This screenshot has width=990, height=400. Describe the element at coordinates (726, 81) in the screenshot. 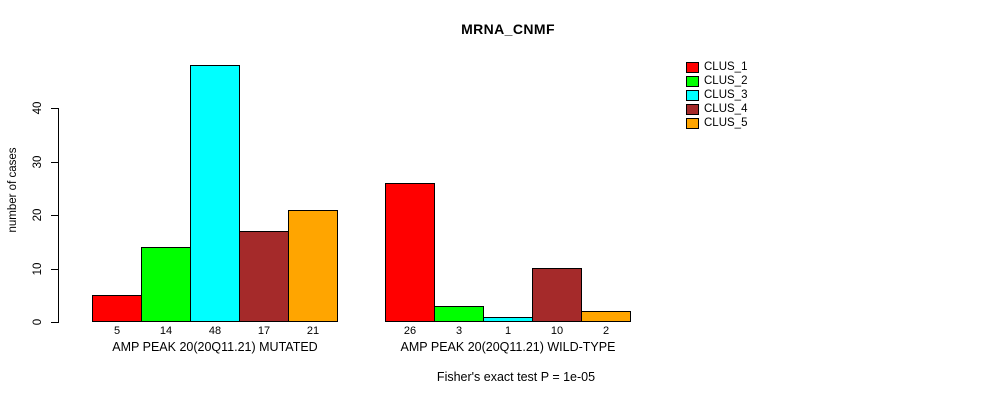

I see `legend-label-clus-2: CLUS_2` at that location.